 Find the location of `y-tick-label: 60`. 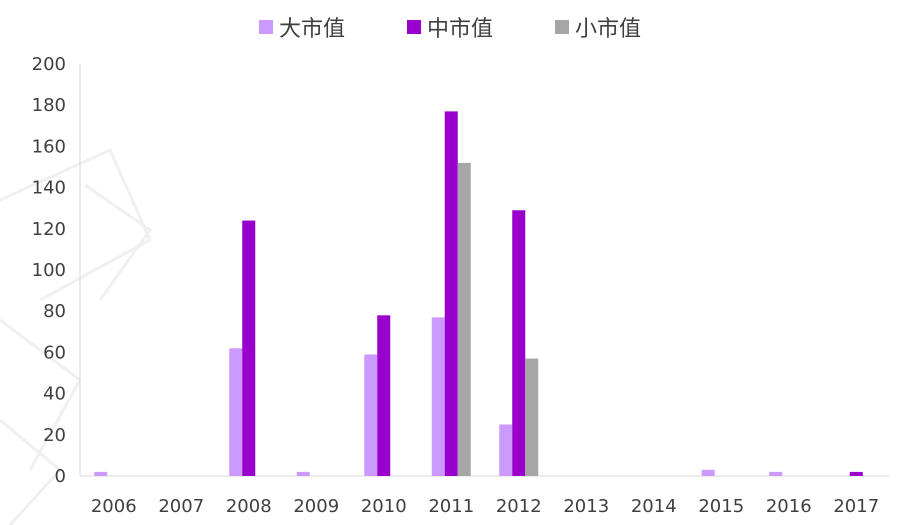

y-tick-label: 60 is located at coordinates (54, 352).